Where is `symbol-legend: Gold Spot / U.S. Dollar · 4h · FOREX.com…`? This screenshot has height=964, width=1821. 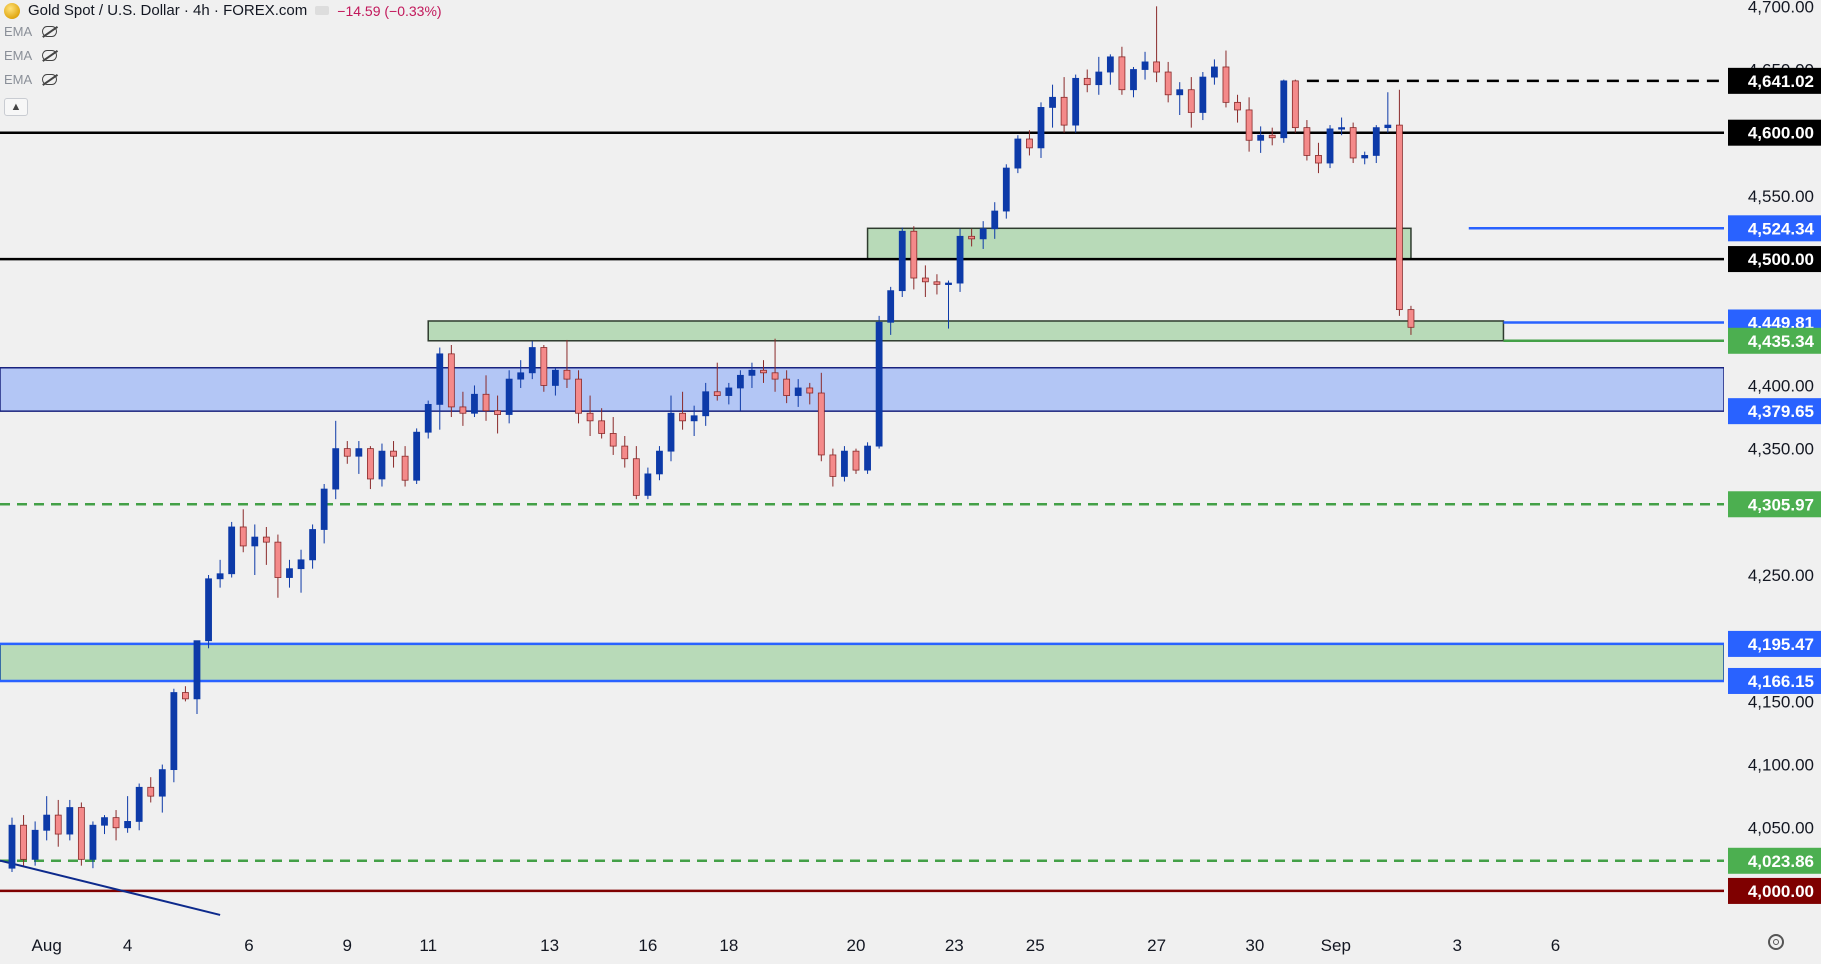
symbol-legend: Gold Spot / U.S. Dollar · 4h · FOREX.com… is located at coordinates (223, 10).